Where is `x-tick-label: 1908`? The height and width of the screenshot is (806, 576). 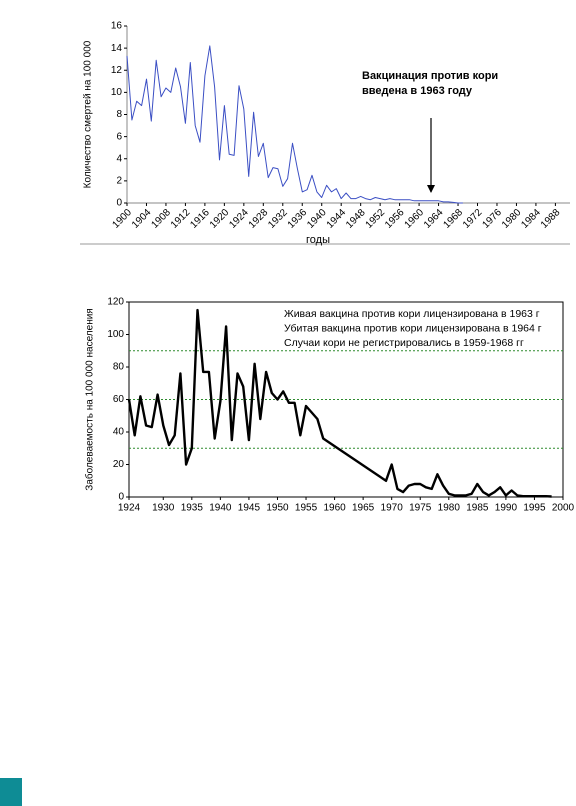
x-tick-label: 1908 is located at coordinates (161, 219).